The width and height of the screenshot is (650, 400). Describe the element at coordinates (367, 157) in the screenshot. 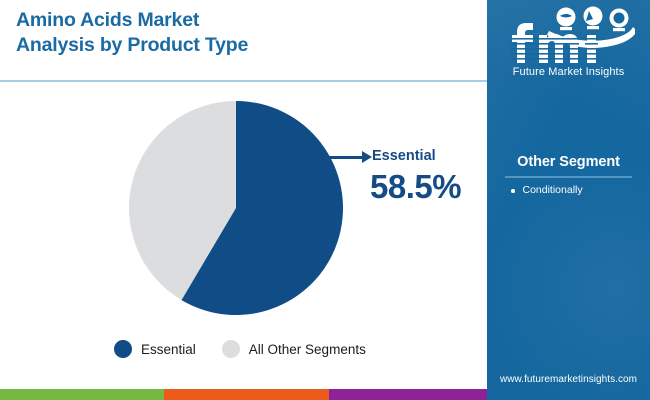

I see `arrow-right-icon` at that location.